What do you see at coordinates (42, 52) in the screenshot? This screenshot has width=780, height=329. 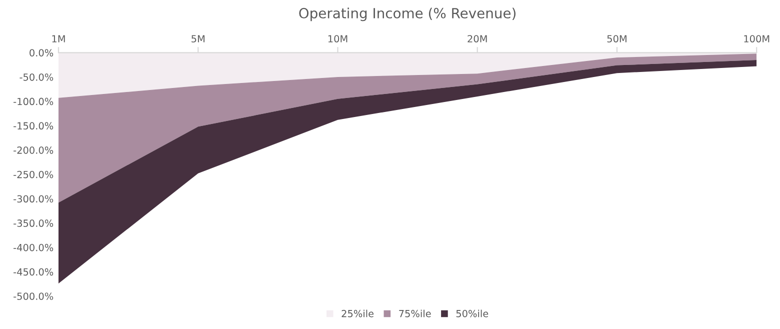 I see `y-tick-label: 0.0%` at bounding box center [42, 52].